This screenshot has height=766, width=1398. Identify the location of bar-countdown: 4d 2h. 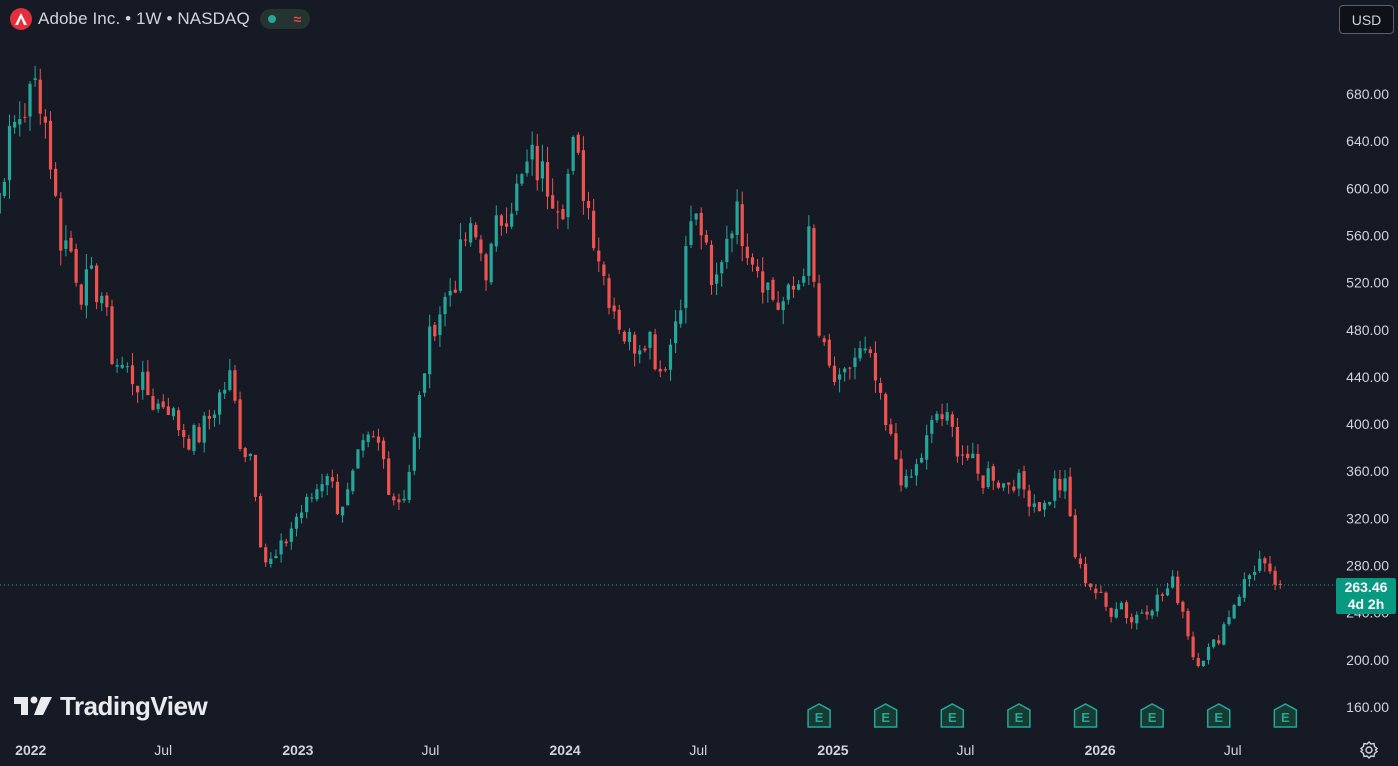
(1366, 604).